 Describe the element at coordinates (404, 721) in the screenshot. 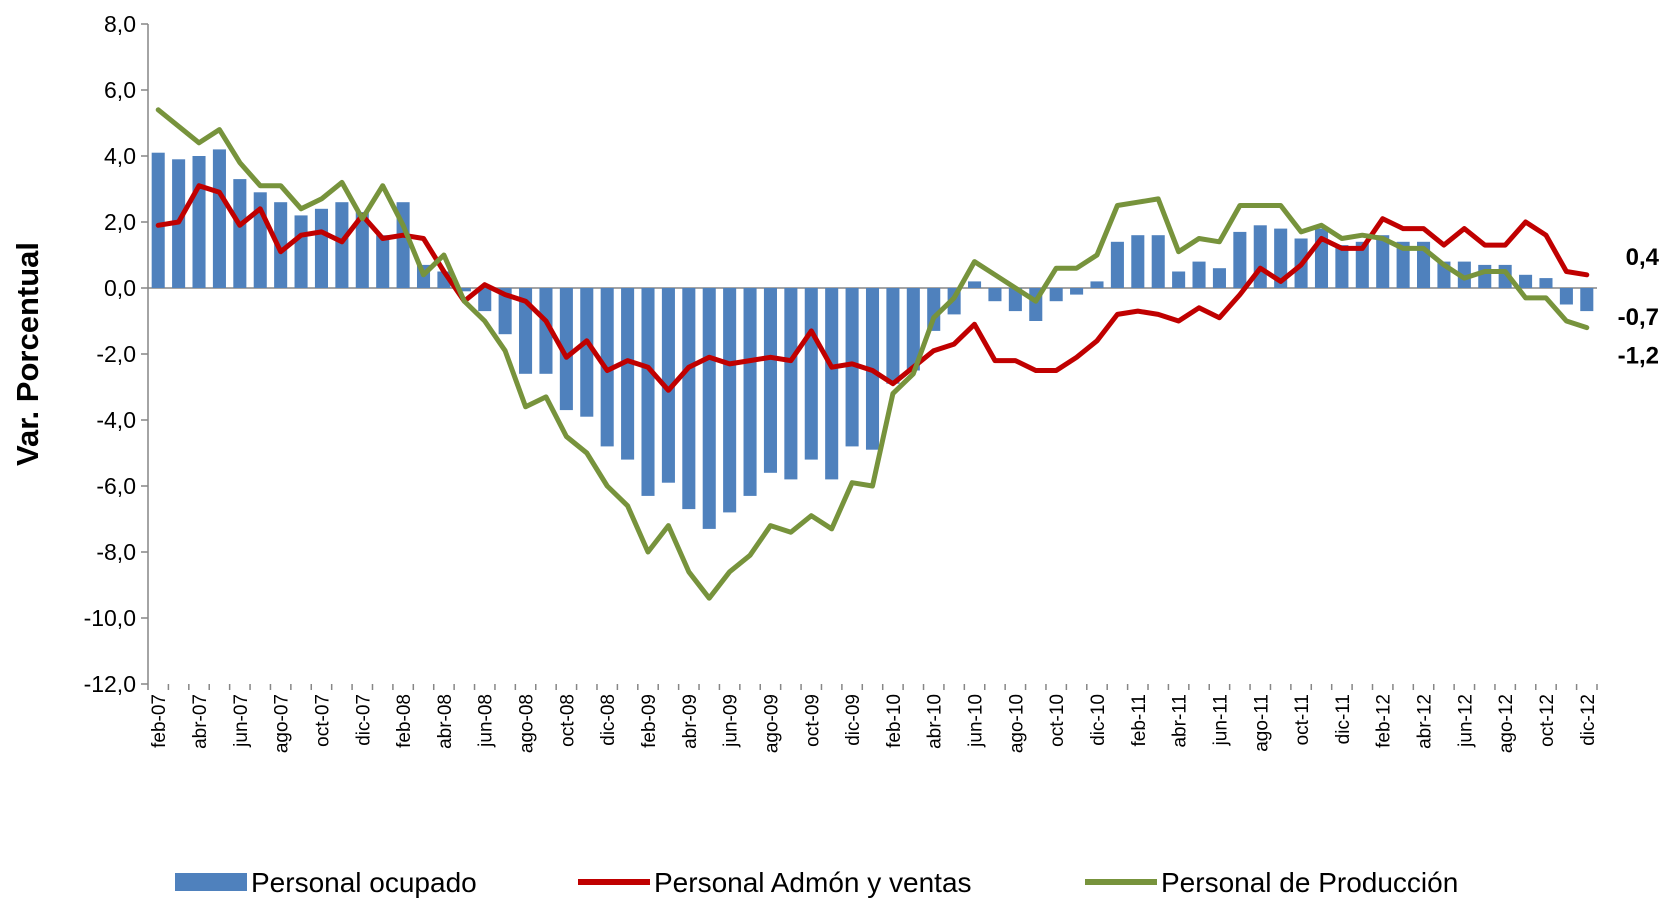

I see `x-tick-label: feb-08` at that location.